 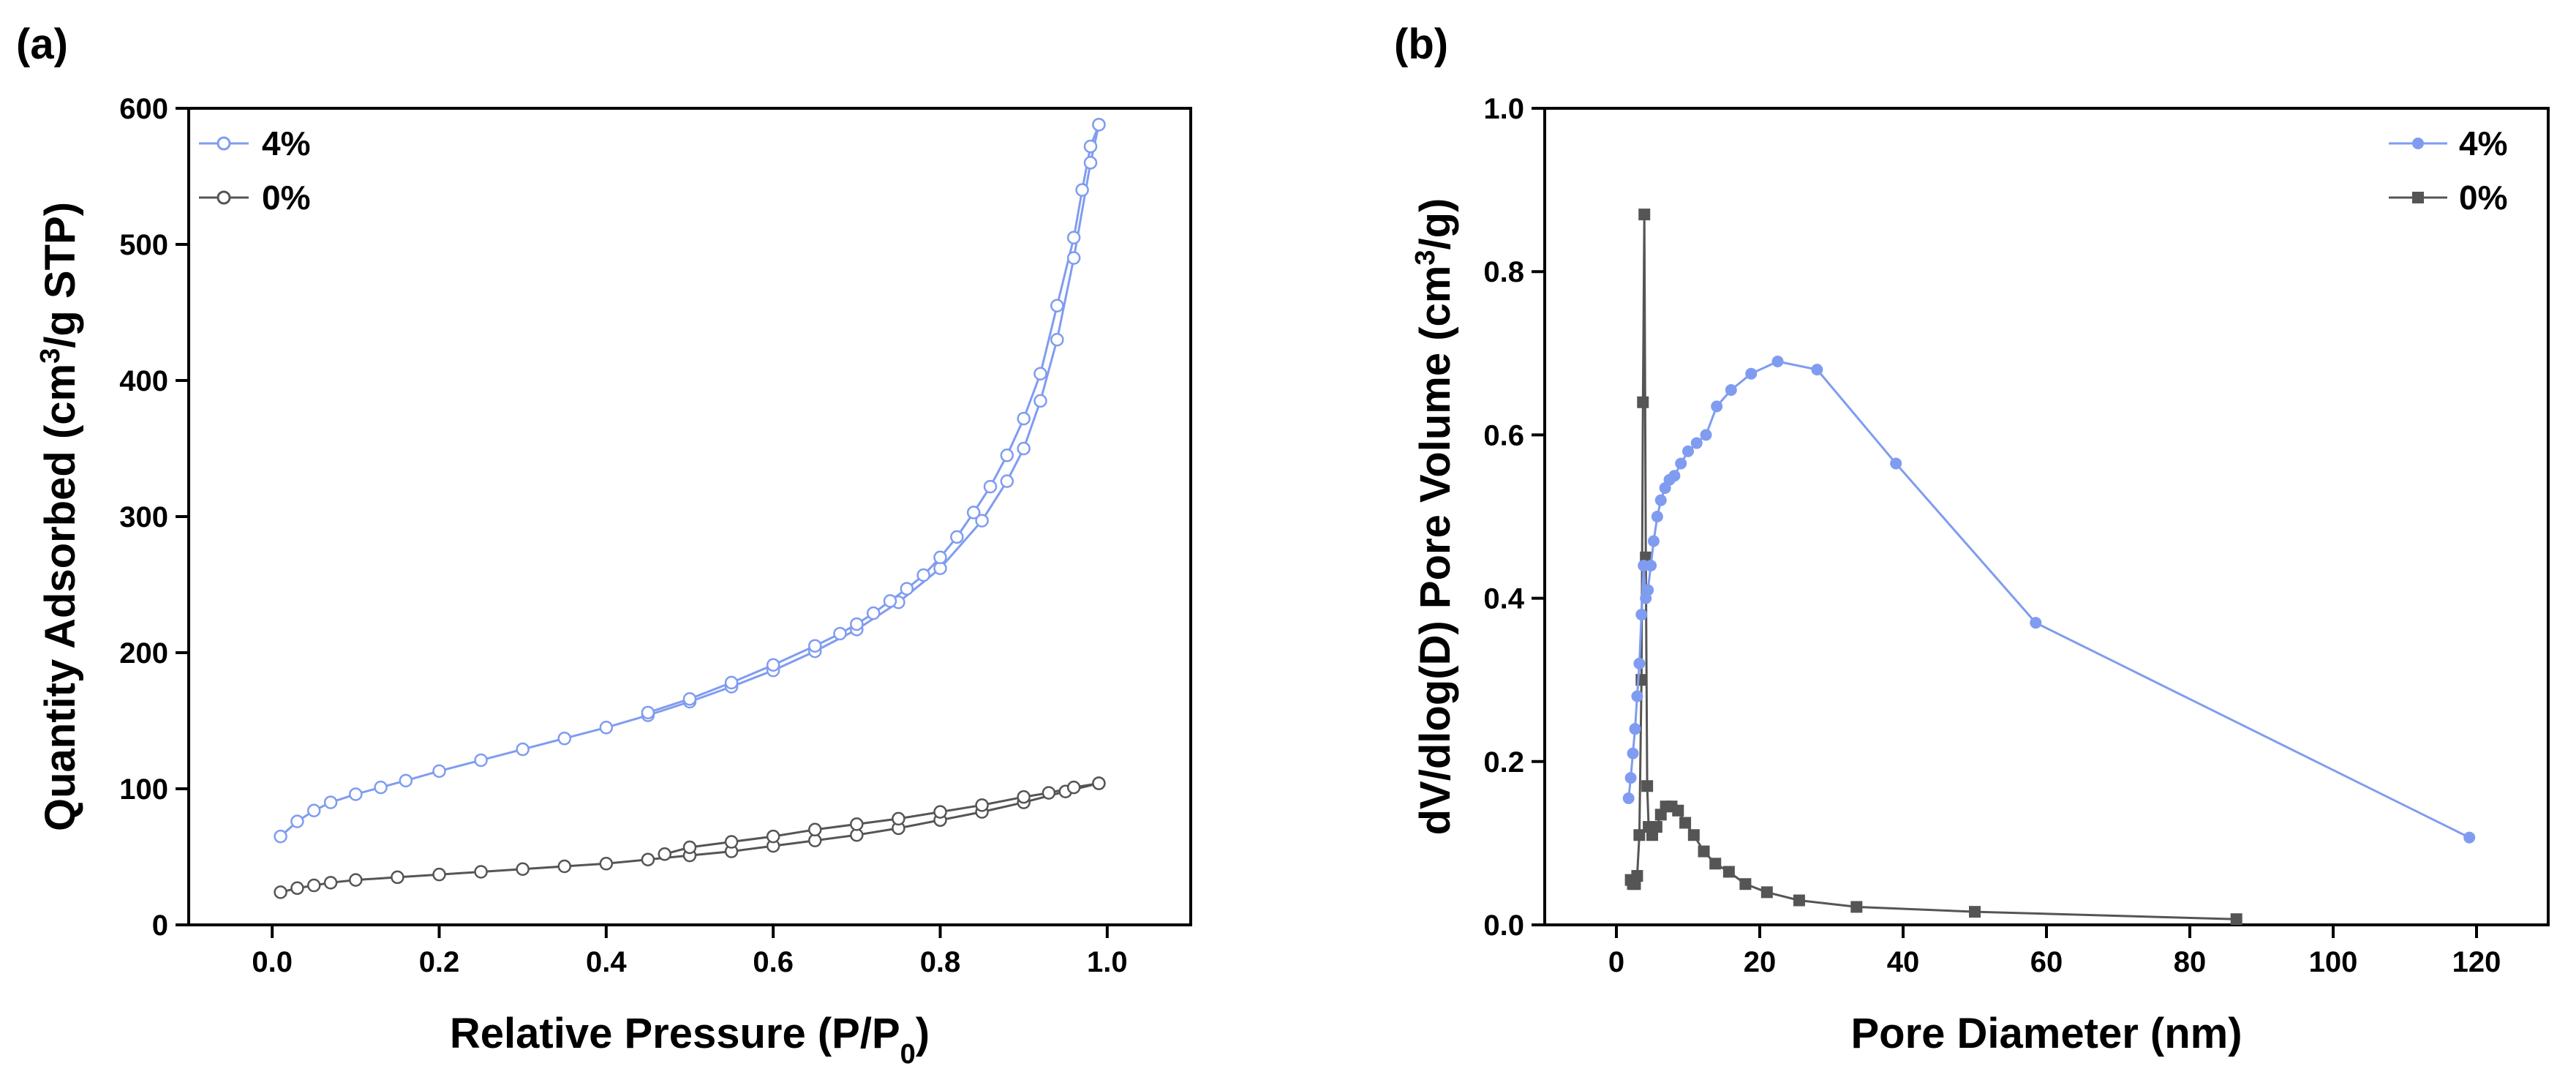 I want to click on x-tick-label: 0.8, so click(x=940, y=962).